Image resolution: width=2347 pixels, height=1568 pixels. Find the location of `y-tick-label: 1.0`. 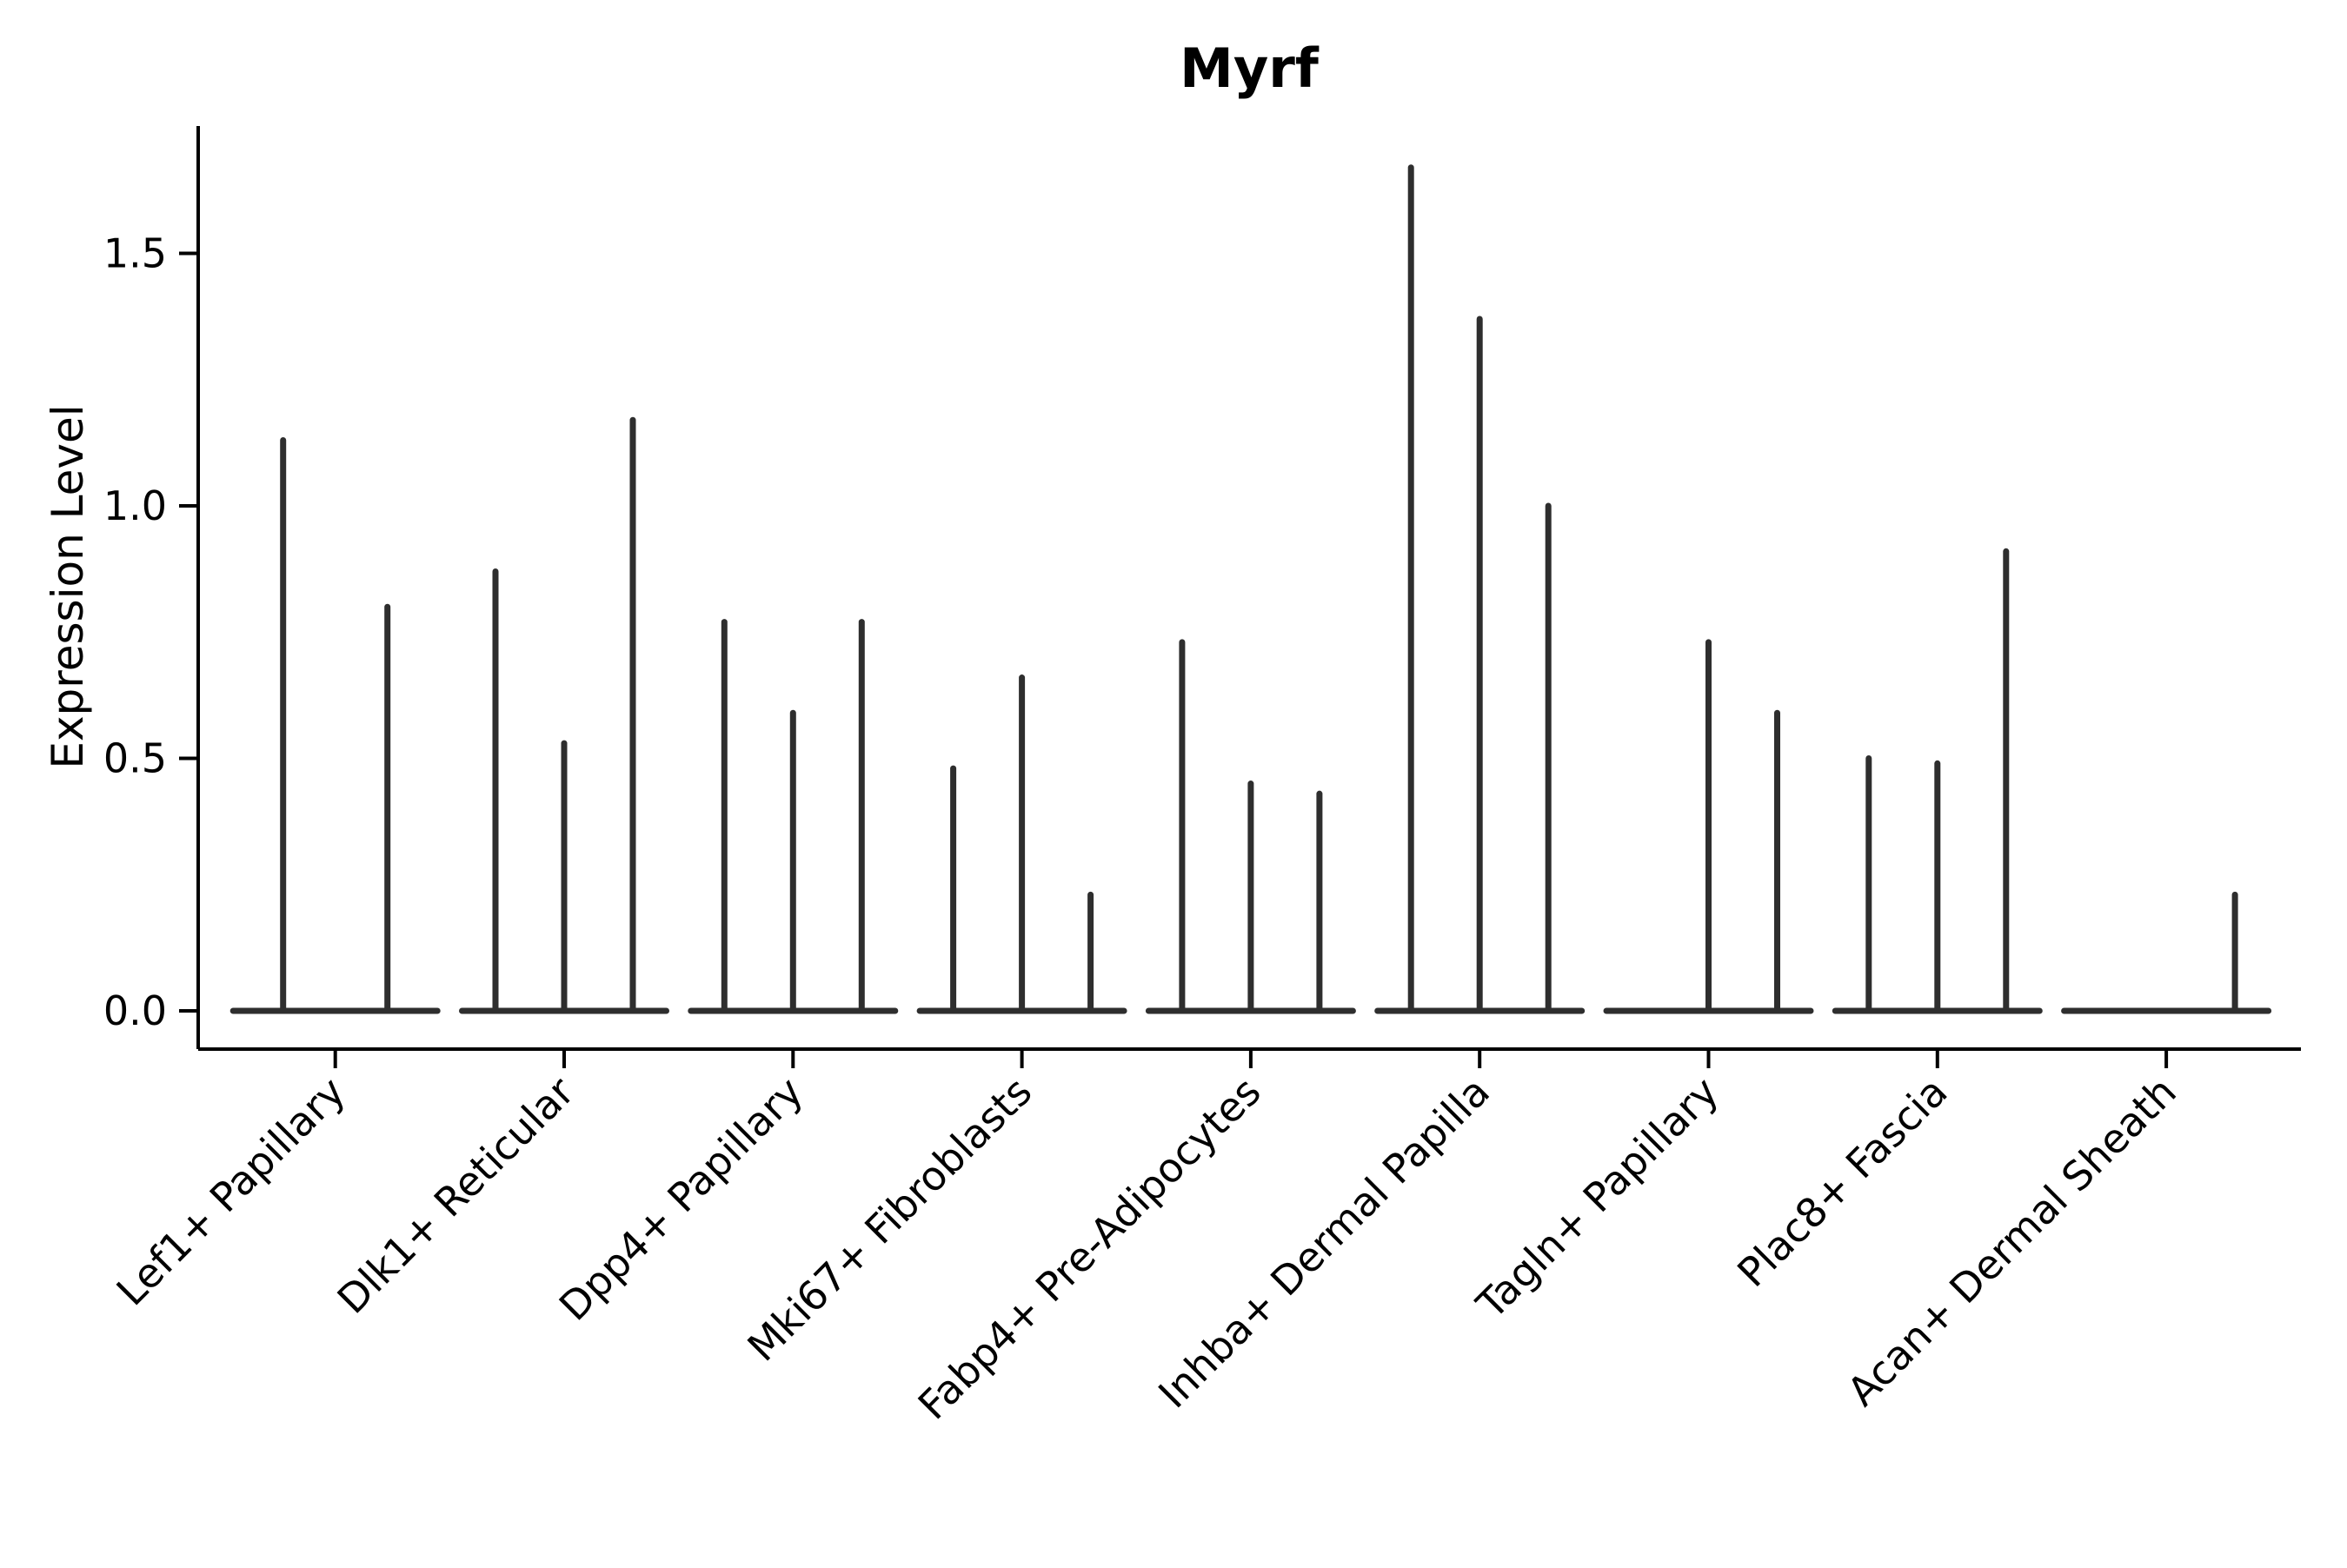

y-tick-label: 1.0 is located at coordinates (135, 505).